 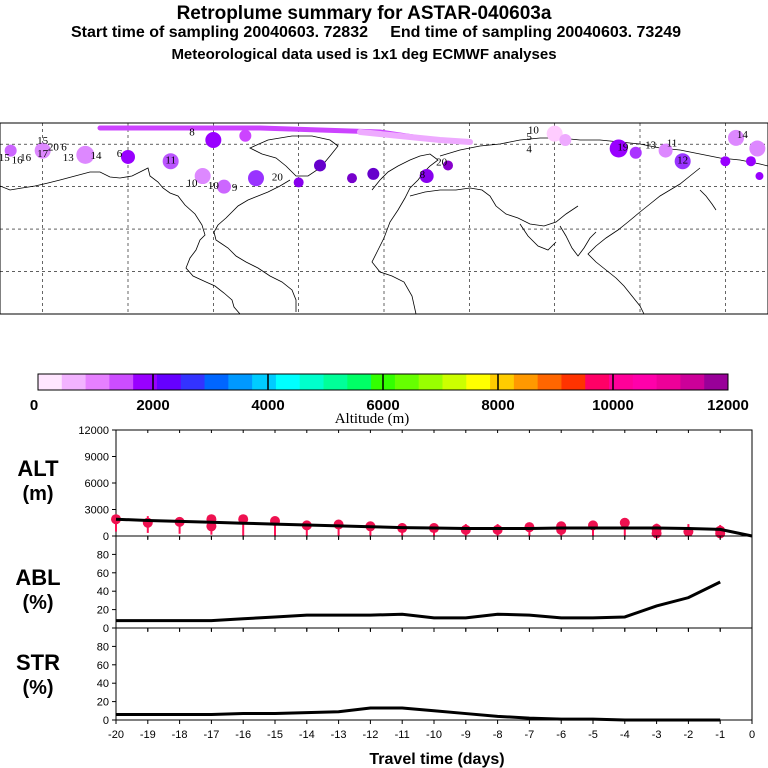 I want to click on x-tick-label: -2, so click(x=689, y=735).